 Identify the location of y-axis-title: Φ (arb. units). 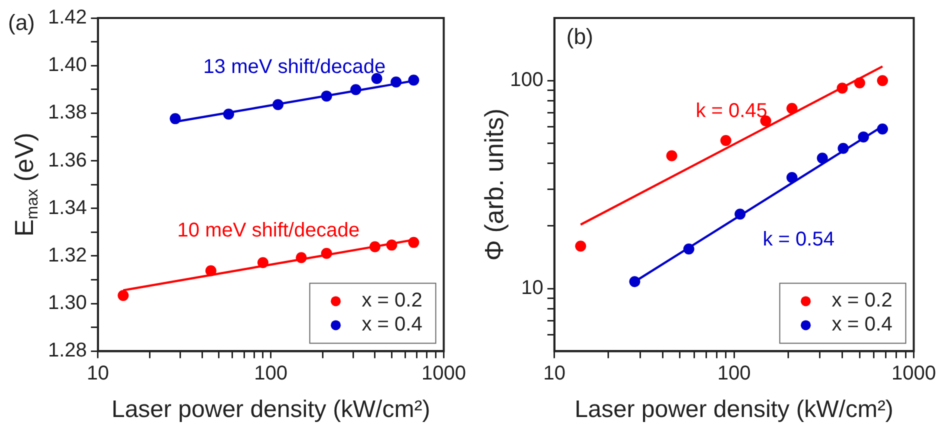
(494, 184).